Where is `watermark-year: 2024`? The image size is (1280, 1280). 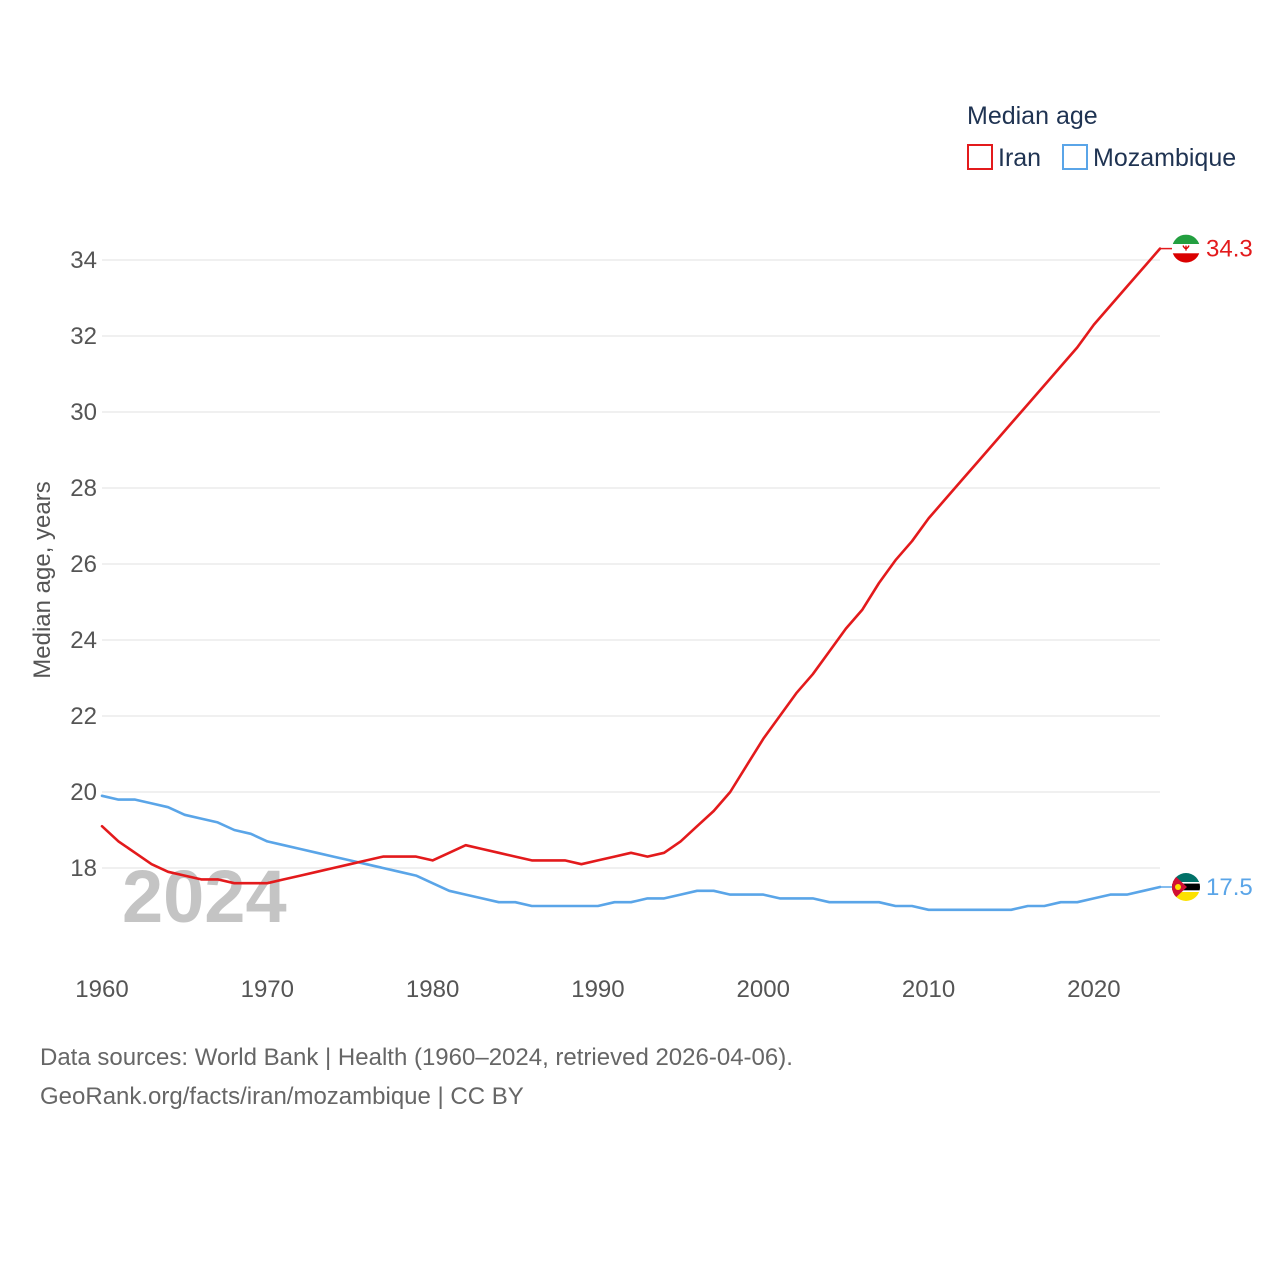
watermark-year: 2024 is located at coordinates (204, 896).